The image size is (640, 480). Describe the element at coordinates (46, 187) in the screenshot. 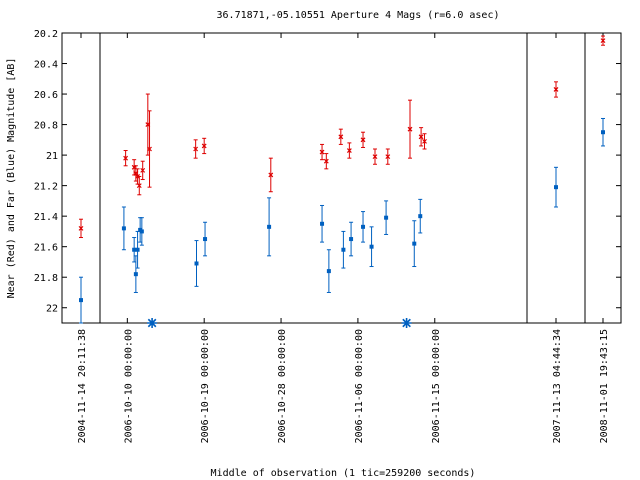

I see `y-tick-label: 21.2` at that location.